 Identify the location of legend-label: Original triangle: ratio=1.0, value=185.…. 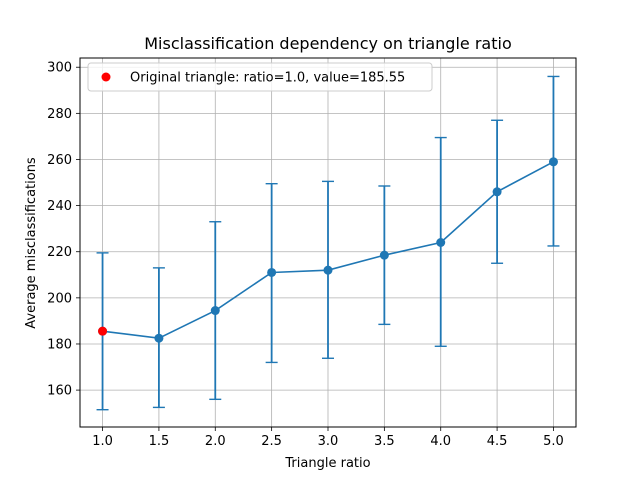
(267, 78).